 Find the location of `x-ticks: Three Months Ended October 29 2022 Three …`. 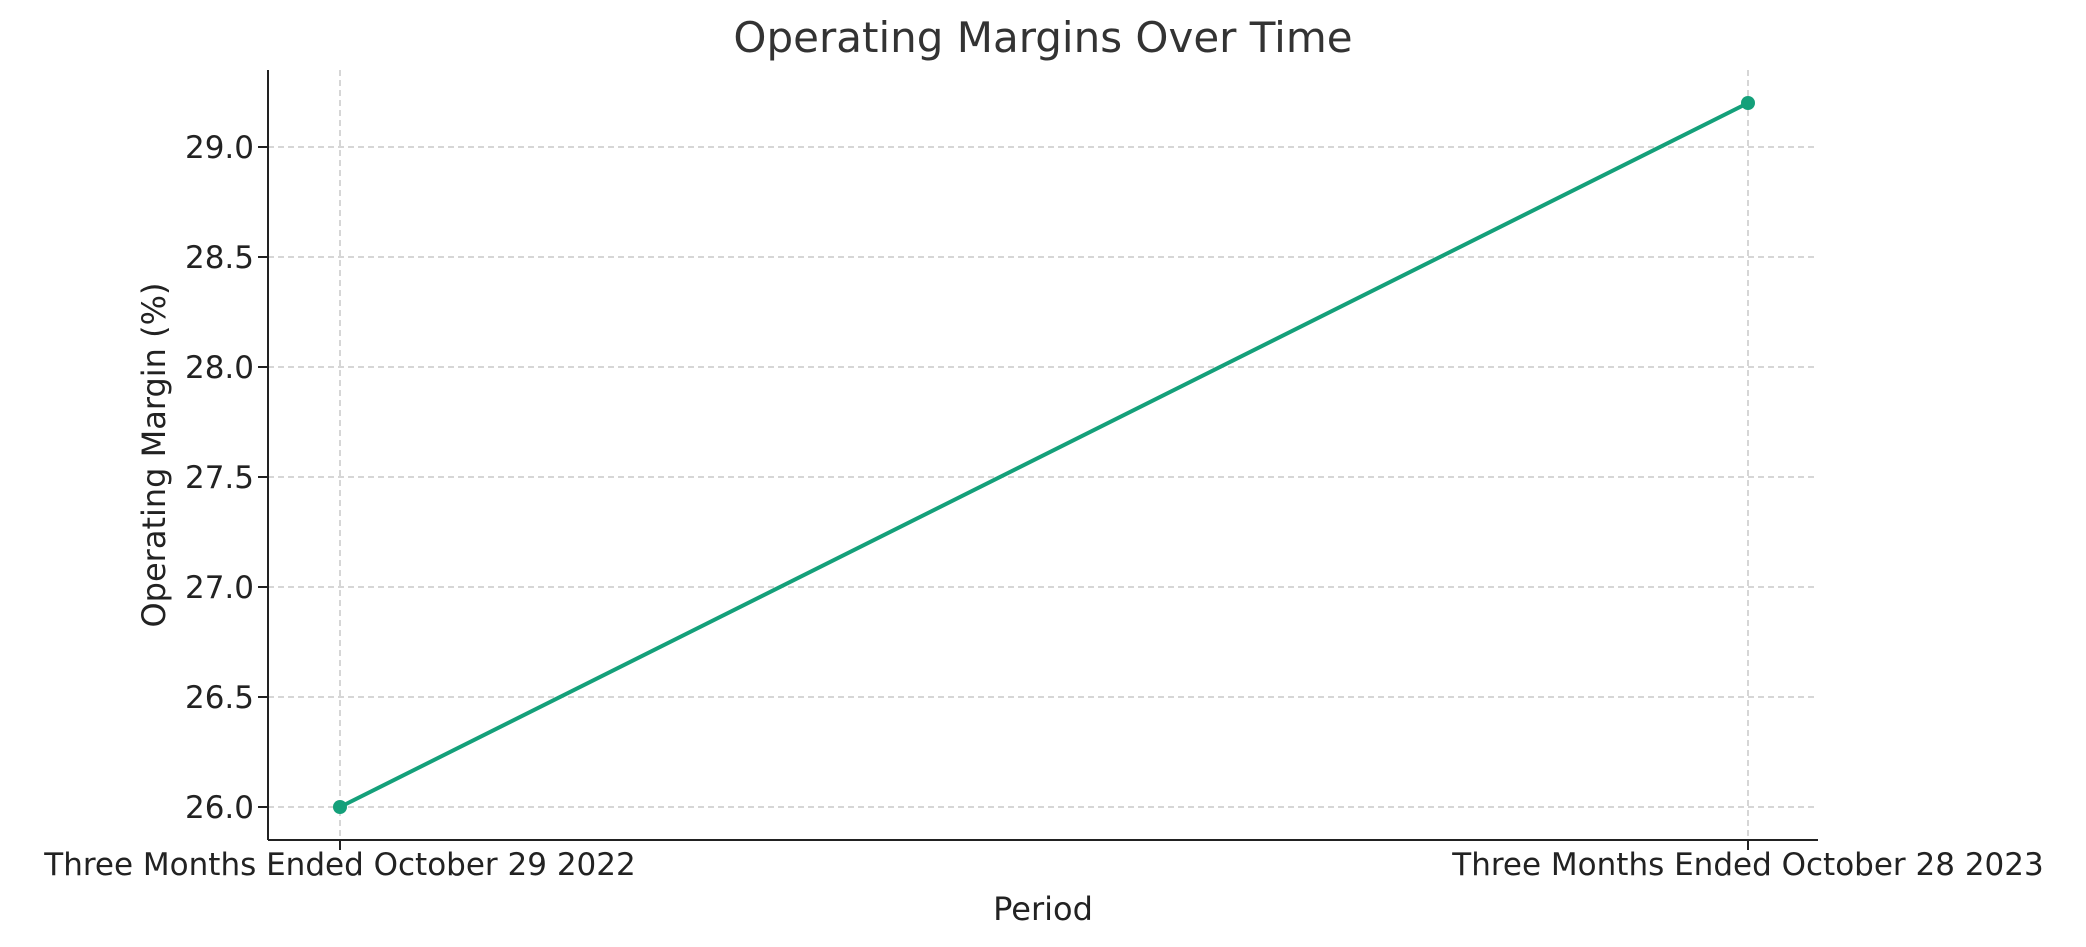

x-ticks: Three Months Ended October 29 2022 Three … is located at coordinates (1043, 861).